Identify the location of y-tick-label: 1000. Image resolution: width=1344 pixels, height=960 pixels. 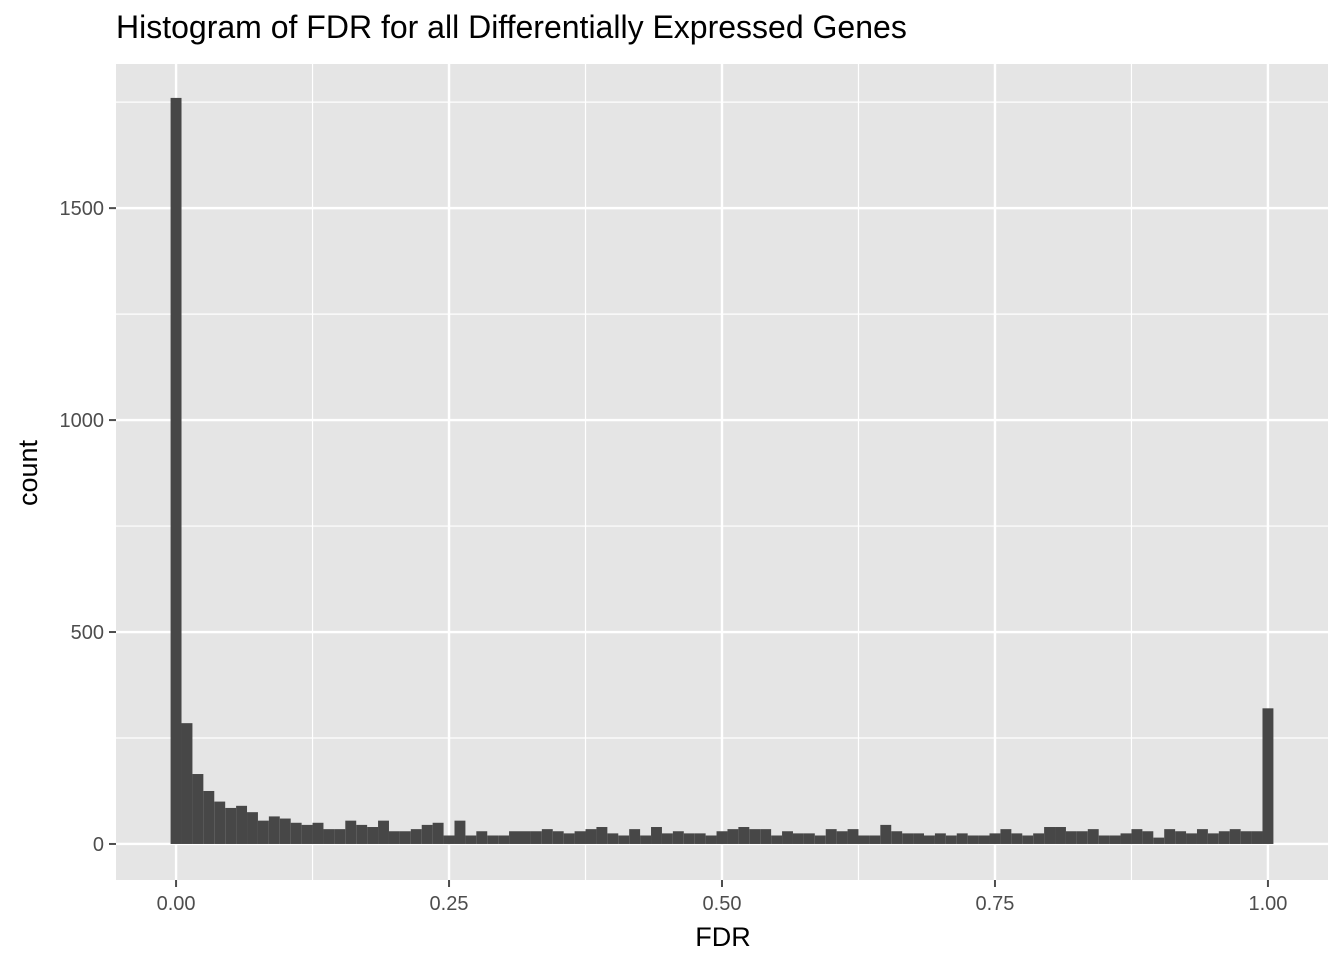
(82, 421).